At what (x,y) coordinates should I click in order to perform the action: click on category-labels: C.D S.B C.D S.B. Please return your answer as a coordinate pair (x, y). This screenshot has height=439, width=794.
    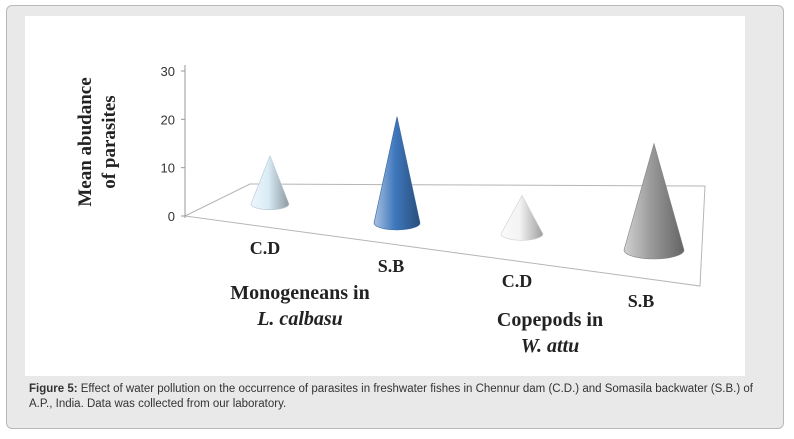
    Looking at the image, I should click on (452, 274).